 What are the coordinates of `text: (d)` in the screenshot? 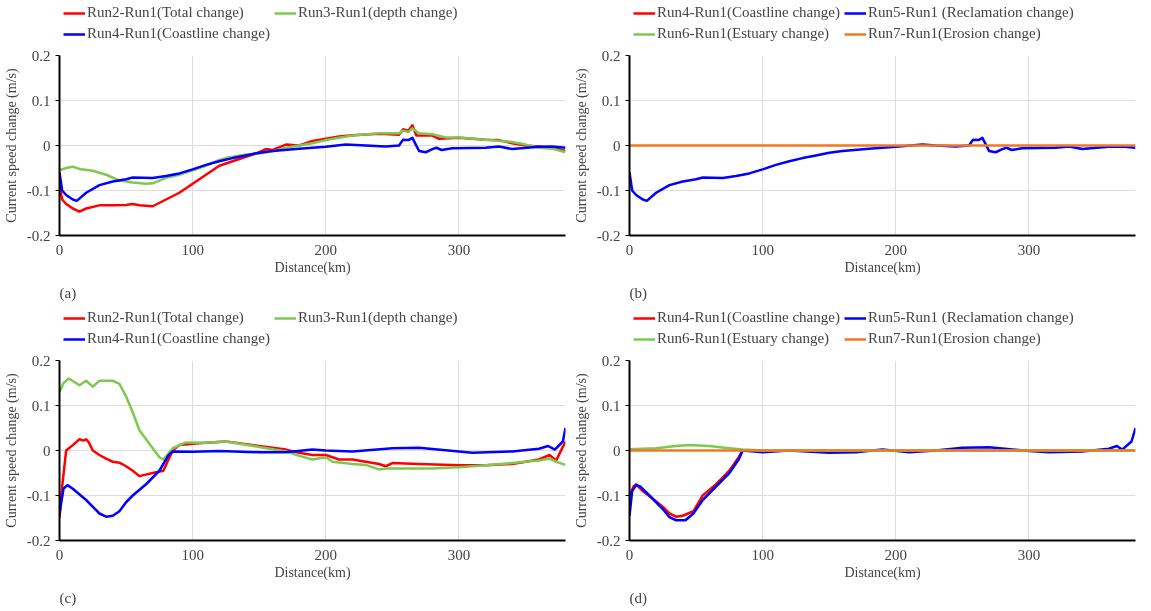 It's located at (638, 598).